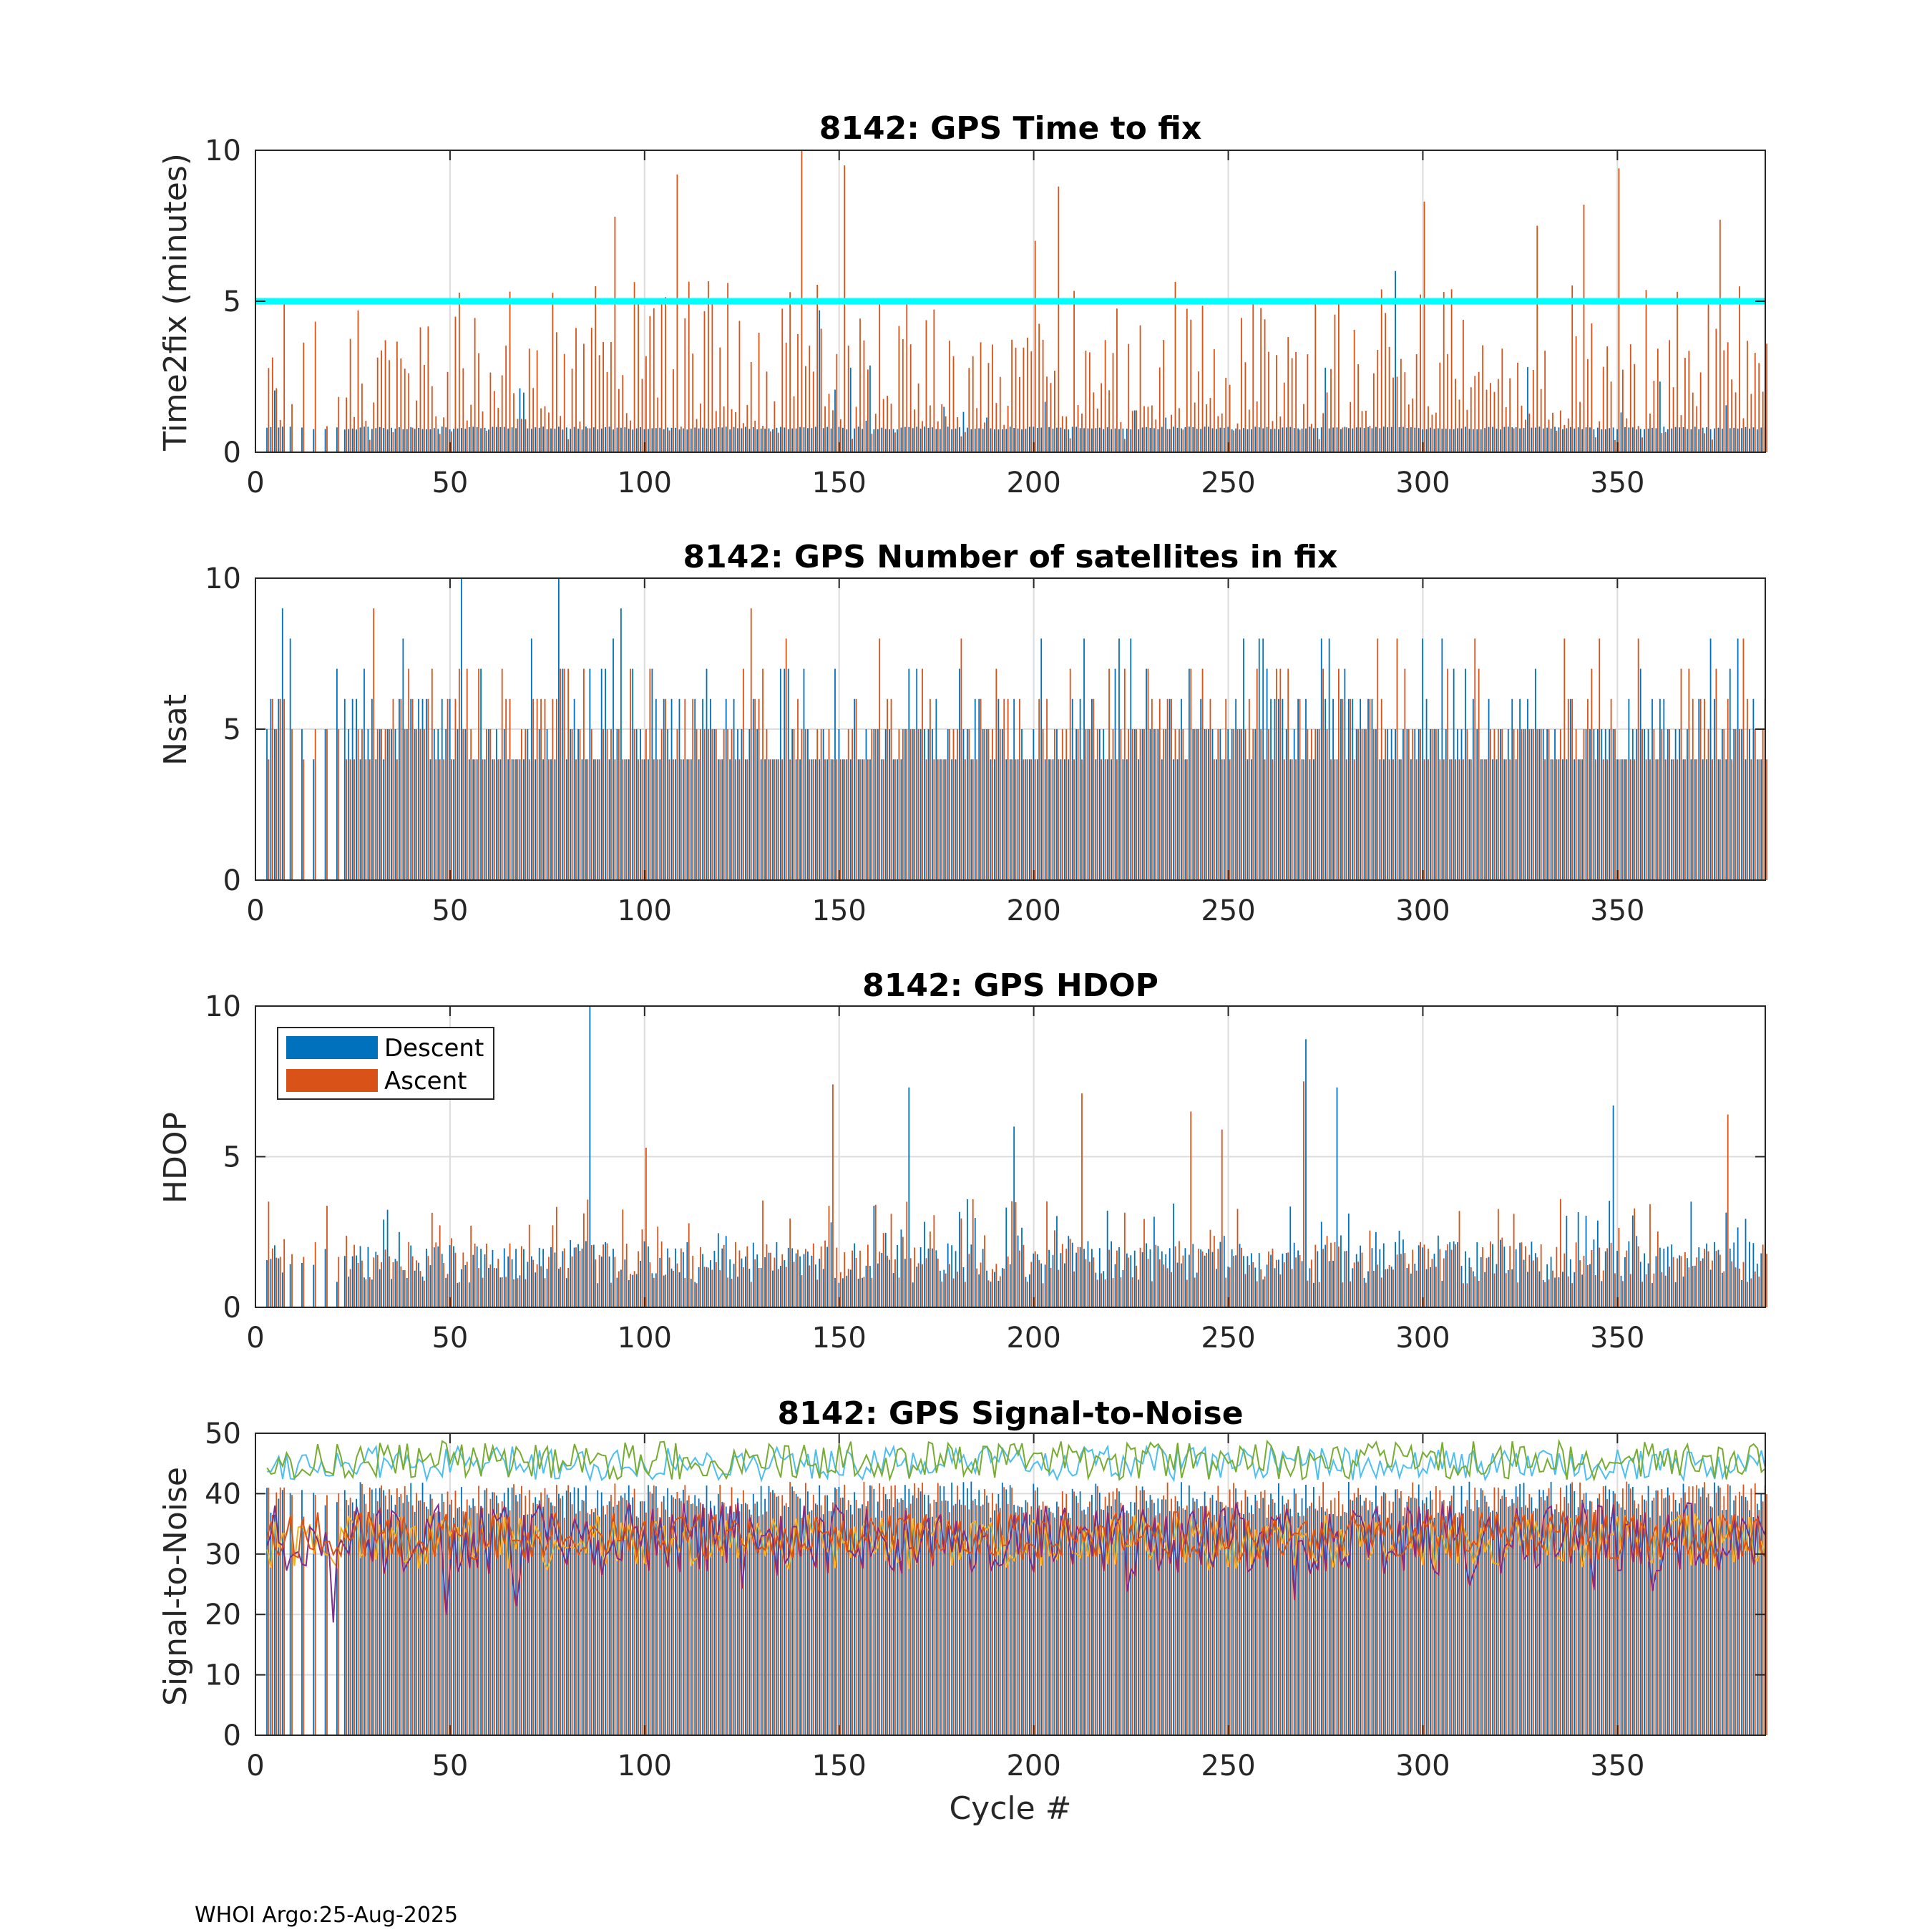 The image size is (1932, 1932). Describe the element at coordinates (223, 1615) in the screenshot. I see `y-tick-label: 20` at that location.